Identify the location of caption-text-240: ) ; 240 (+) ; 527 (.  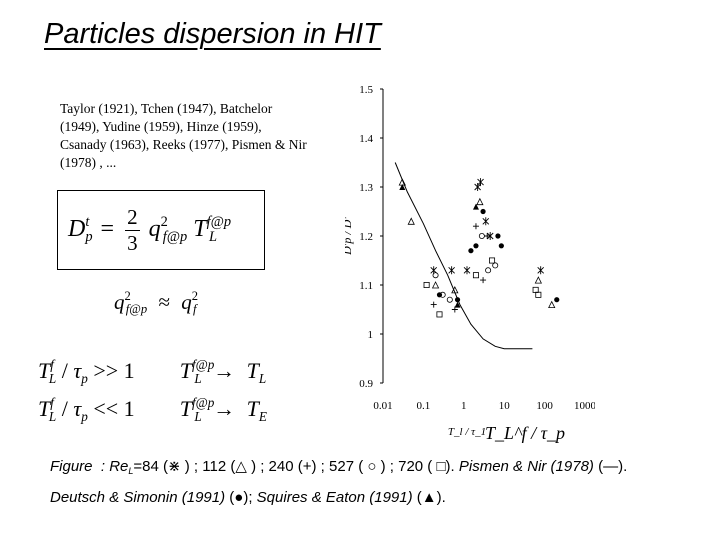
(307, 466).